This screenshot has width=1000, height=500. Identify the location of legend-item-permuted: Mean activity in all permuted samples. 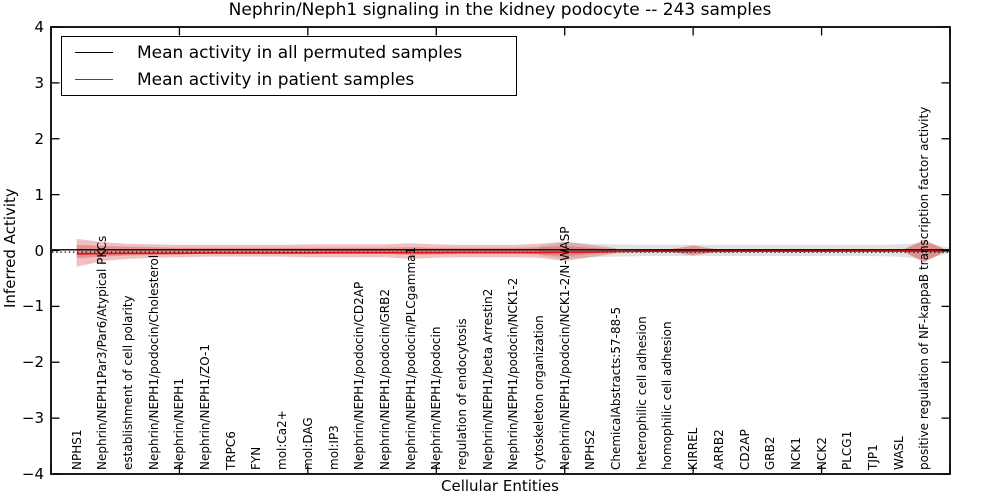
(289, 53).